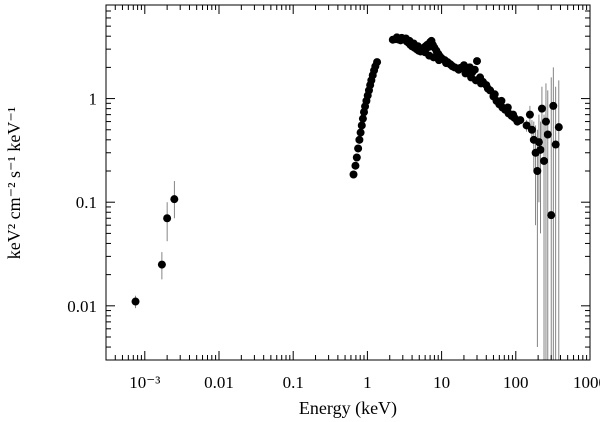 This screenshot has height=422, width=600. Describe the element at coordinates (14, 183) in the screenshot. I see `y-axis-label: keV² cm⁻² s⁻¹ keV⁻¹` at that location.